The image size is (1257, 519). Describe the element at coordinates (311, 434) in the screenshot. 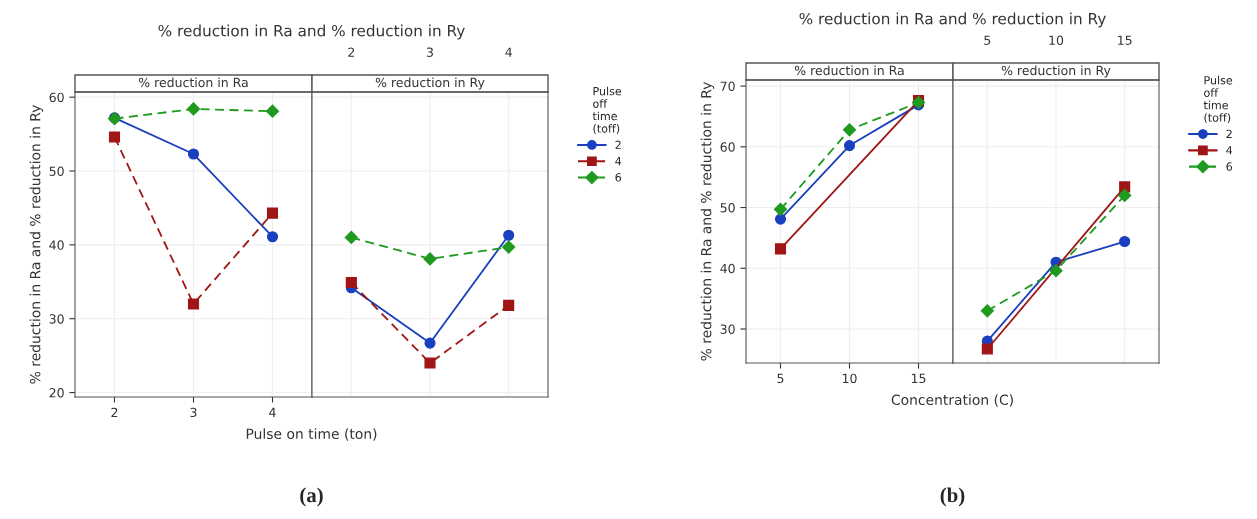

I see `x-axis-title: Pulse on time (ton)` at that location.